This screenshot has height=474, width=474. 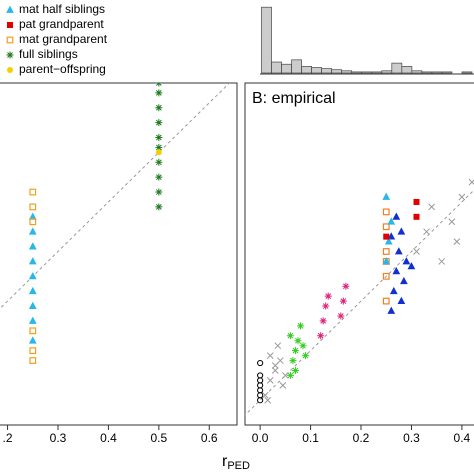 I want to click on x-tick-label: 0.6, so click(x=209, y=438).